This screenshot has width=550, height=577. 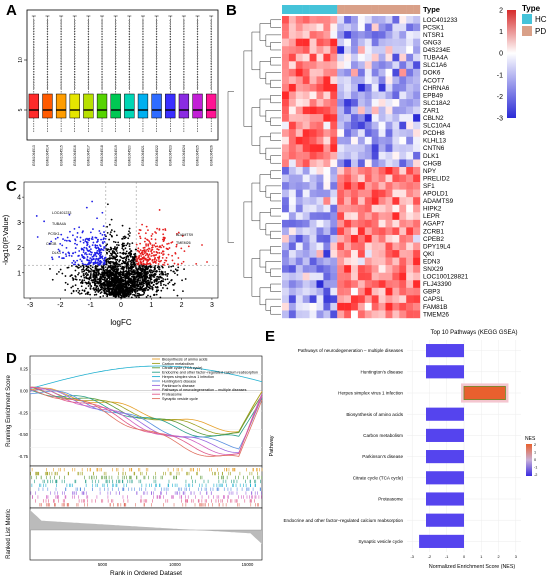 I want to click on annotation-cell, so click(x=299, y=9).